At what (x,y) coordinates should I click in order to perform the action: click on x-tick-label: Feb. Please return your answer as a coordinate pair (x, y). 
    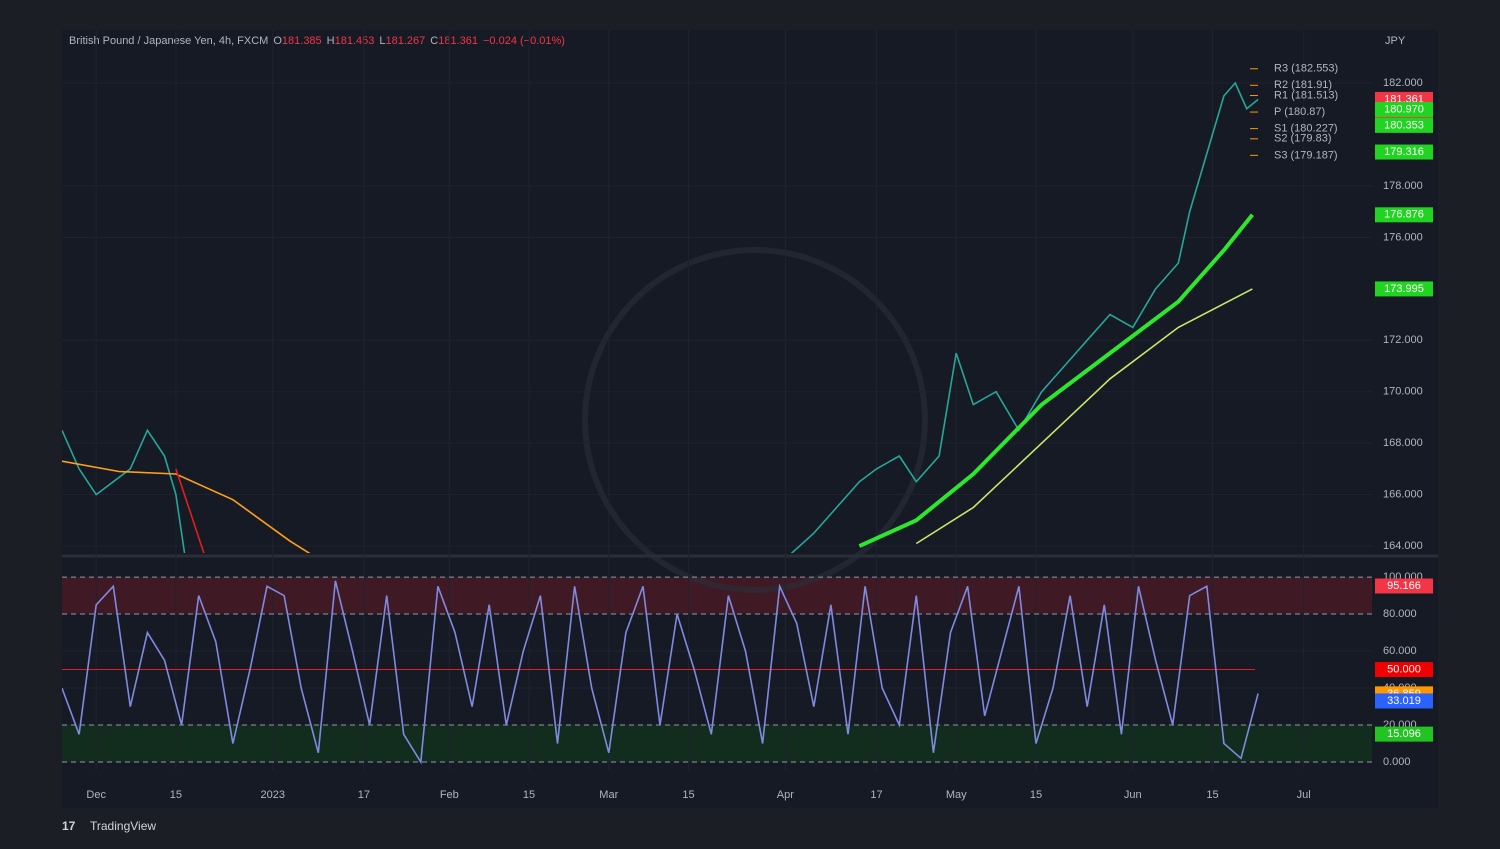
    Looking at the image, I should click on (449, 795).